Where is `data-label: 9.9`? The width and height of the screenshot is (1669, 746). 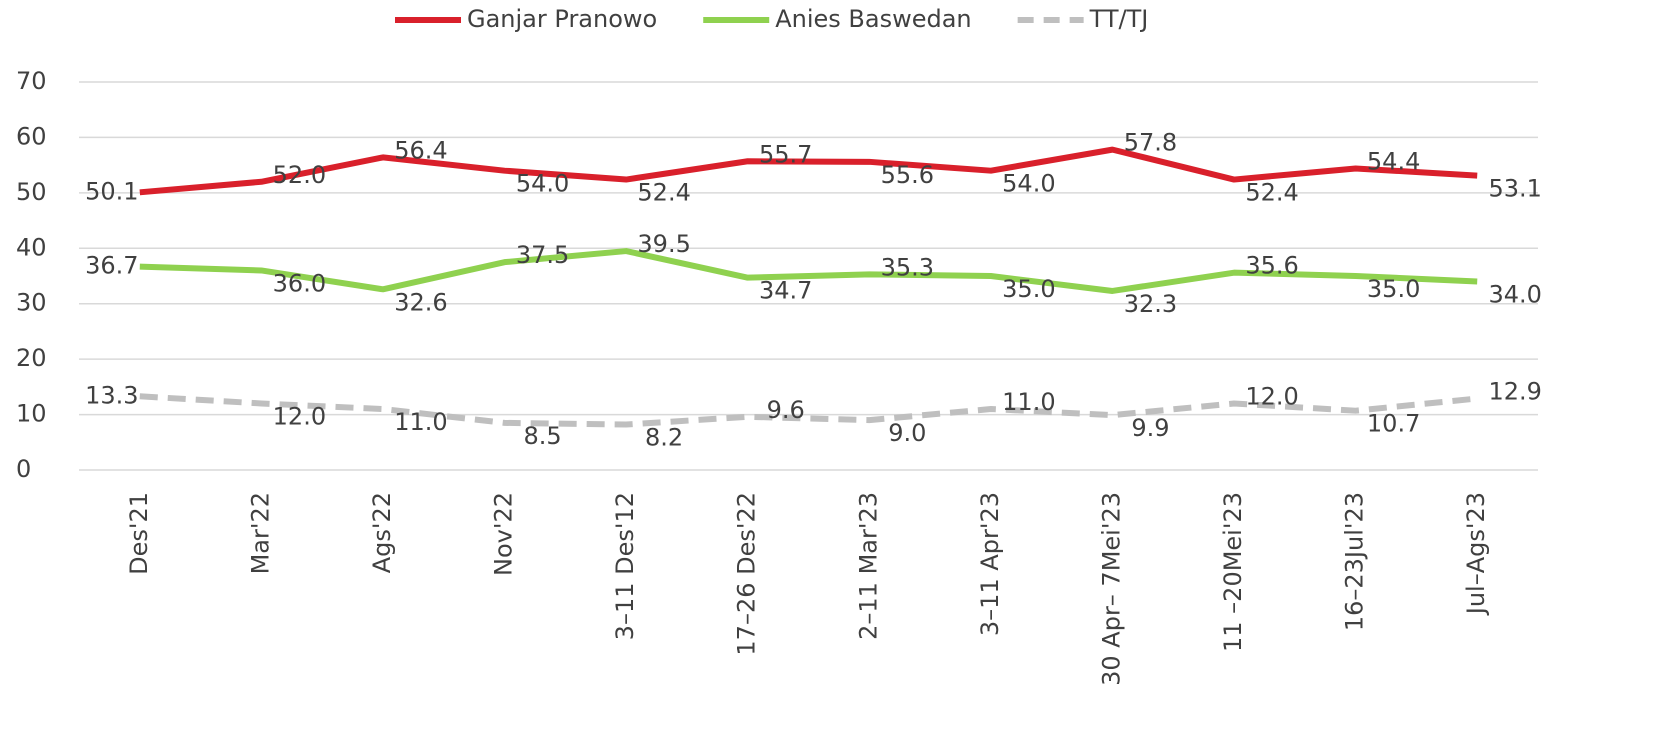 data-label: 9.9 is located at coordinates (1150, 428).